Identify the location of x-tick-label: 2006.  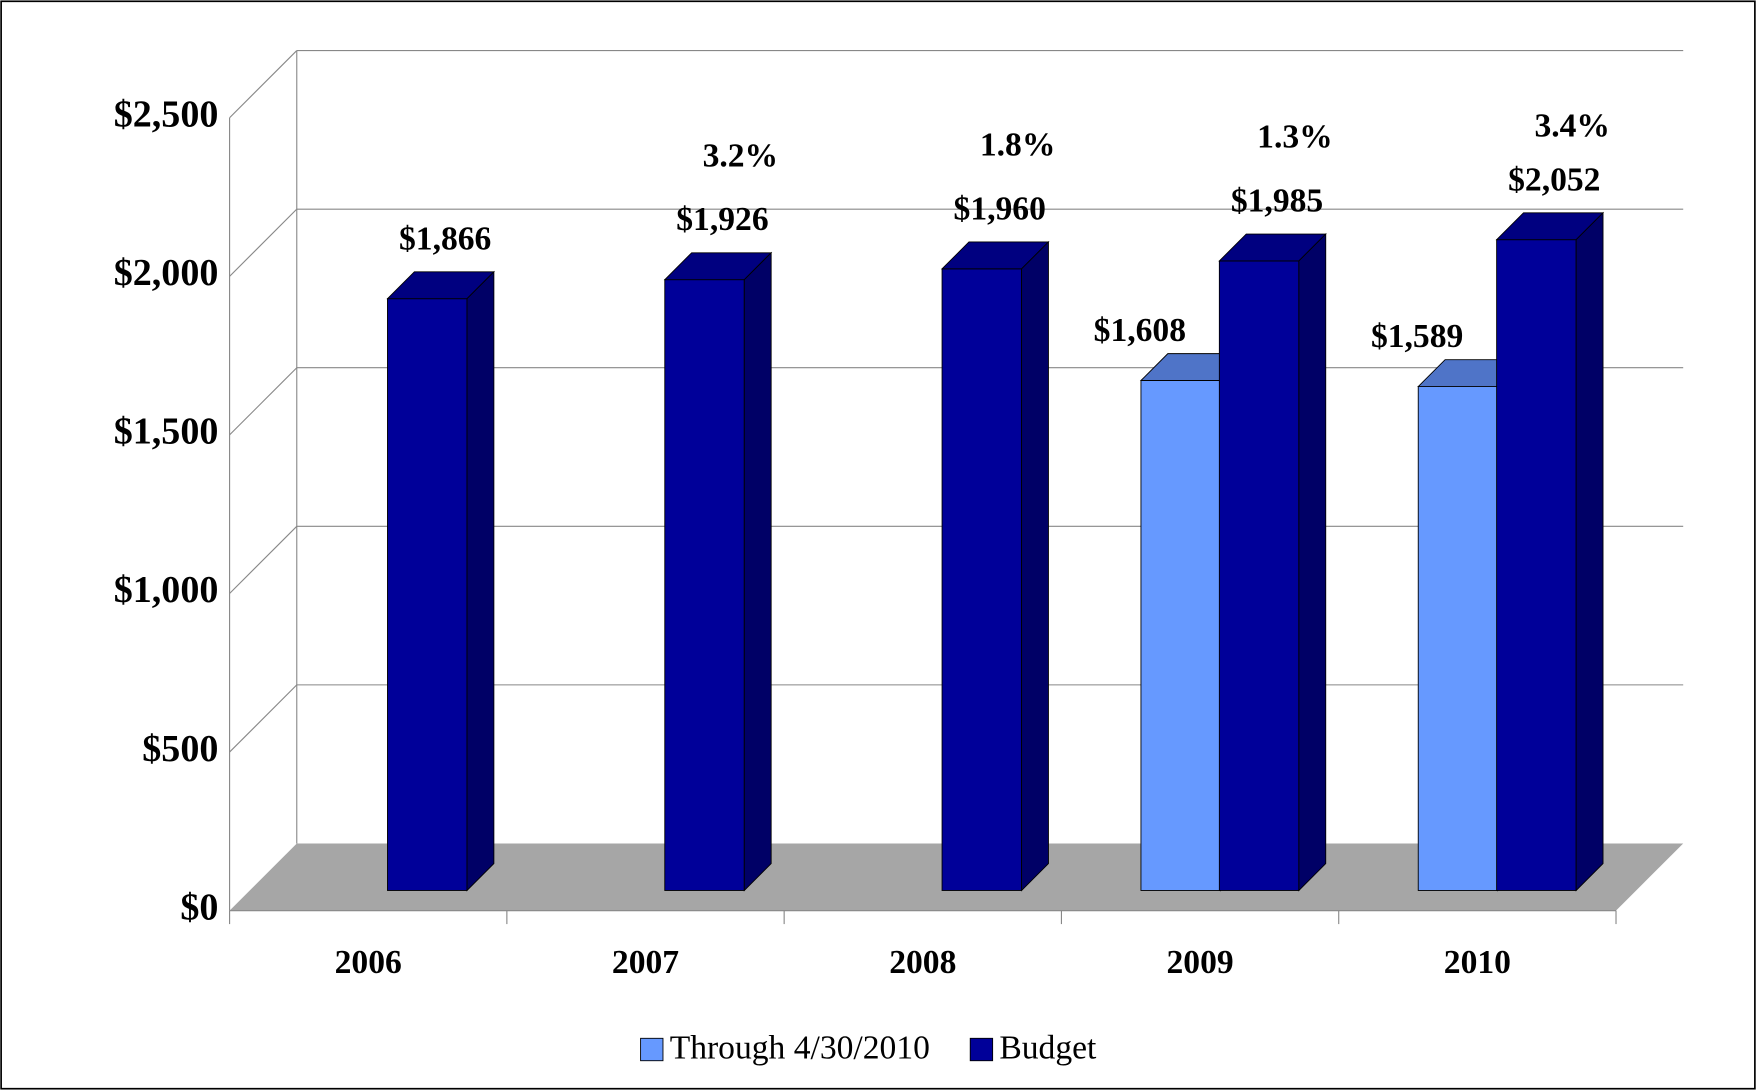
(368, 962).